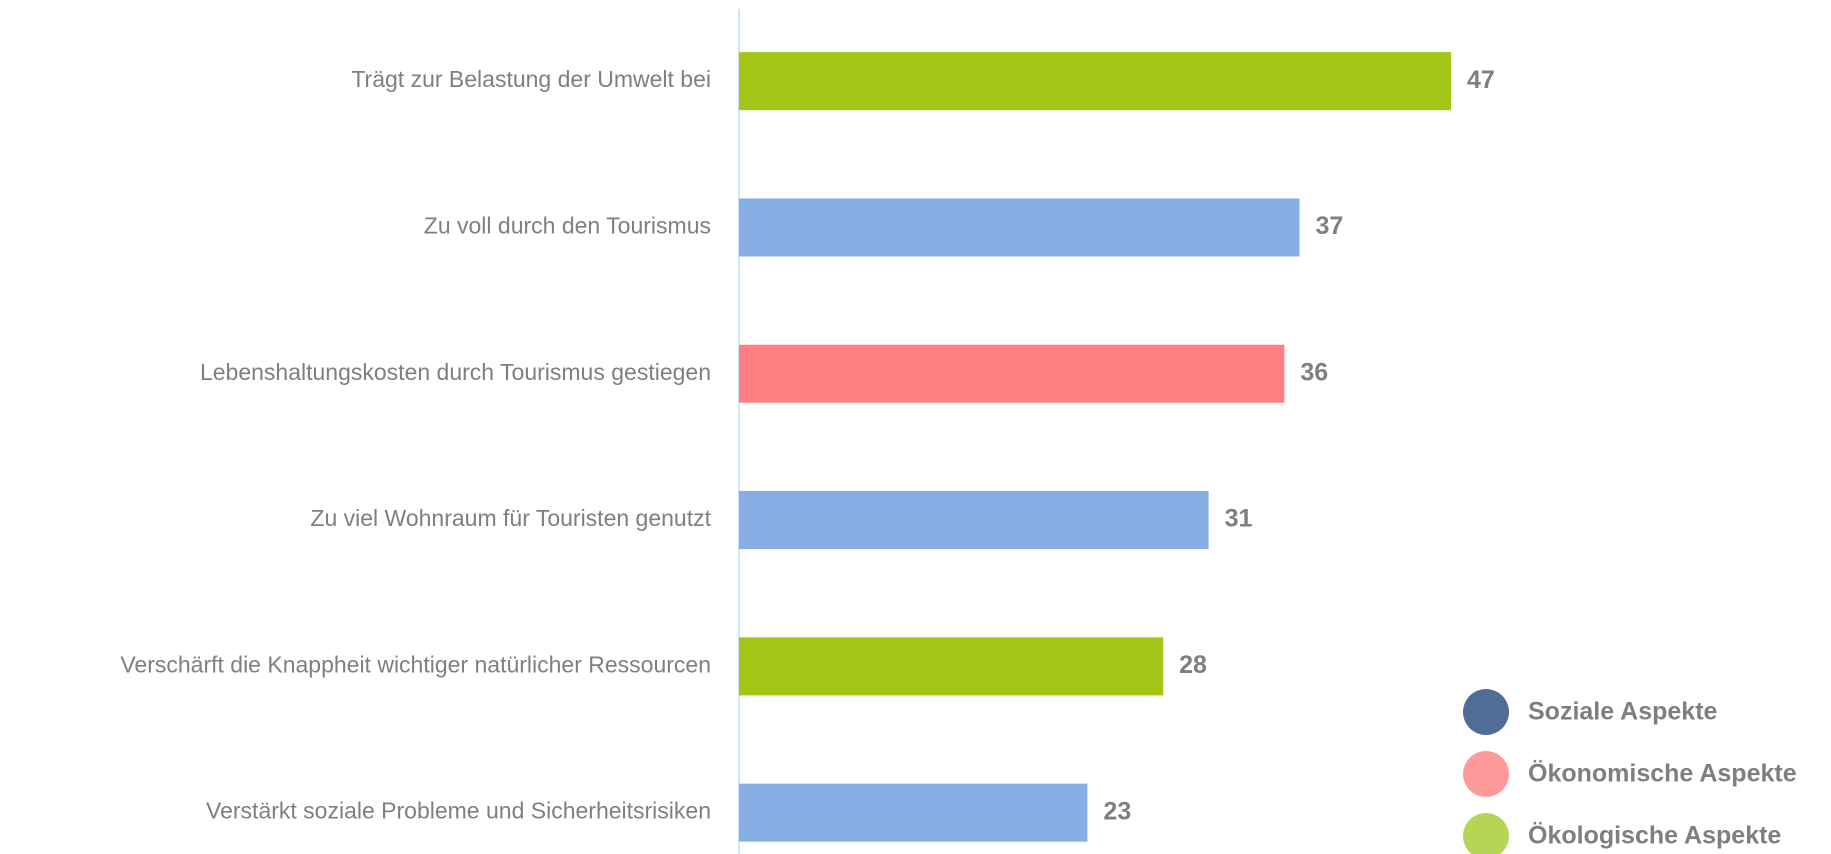 The width and height of the screenshot is (1831, 854). I want to click on value-label: 47, so click(1481, 80).